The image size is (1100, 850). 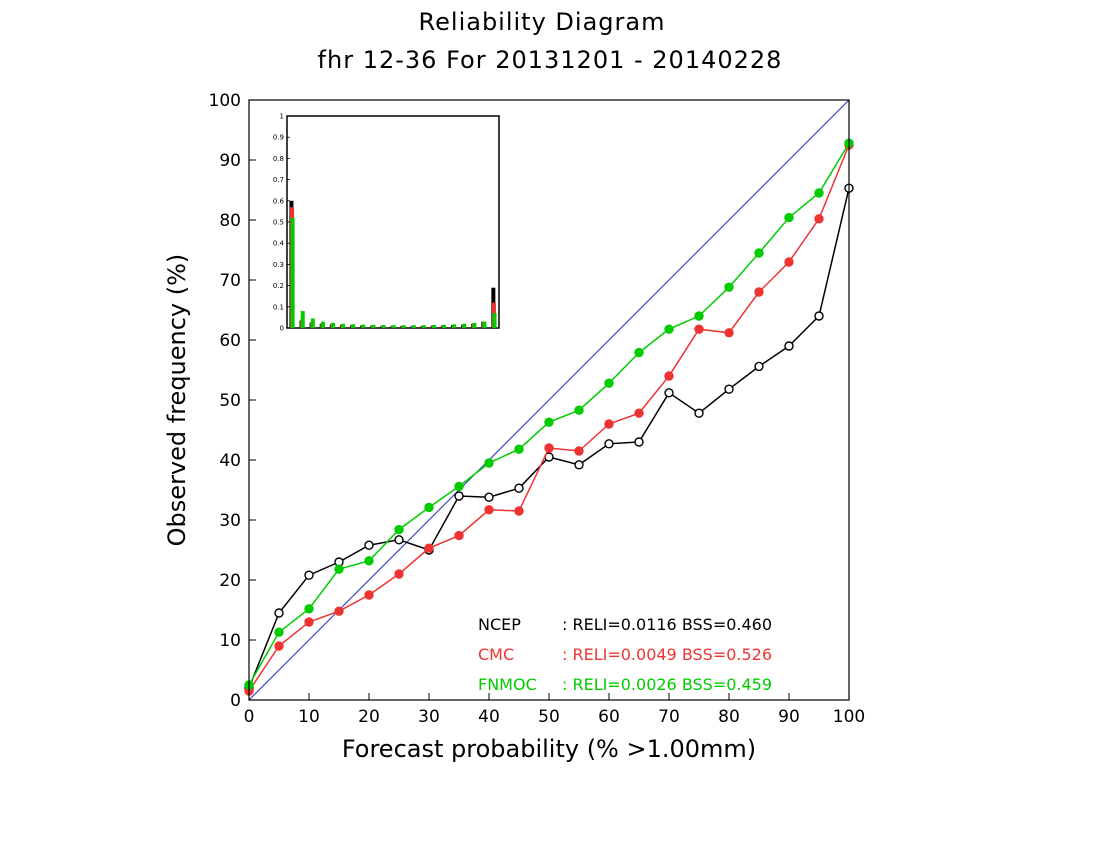 I want to click on y-tick-label: 60, so click(x=230, y=341).